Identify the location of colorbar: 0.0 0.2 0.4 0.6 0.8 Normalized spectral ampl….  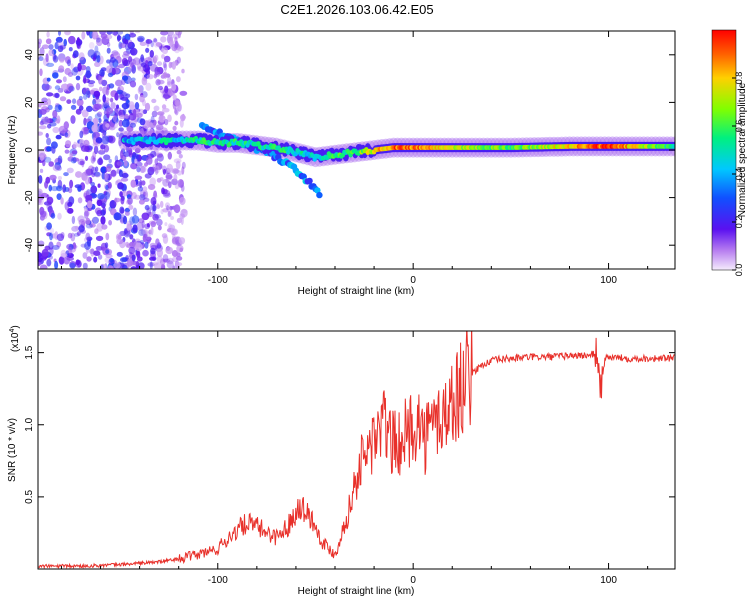
(729, 152).